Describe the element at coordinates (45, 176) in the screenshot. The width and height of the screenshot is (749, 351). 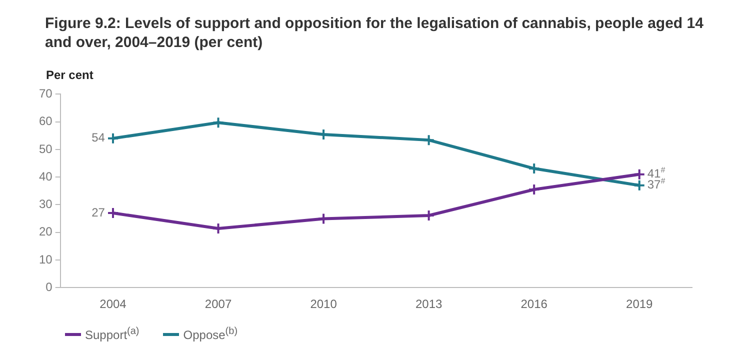
I see `y-tick-label: 40` at that location.